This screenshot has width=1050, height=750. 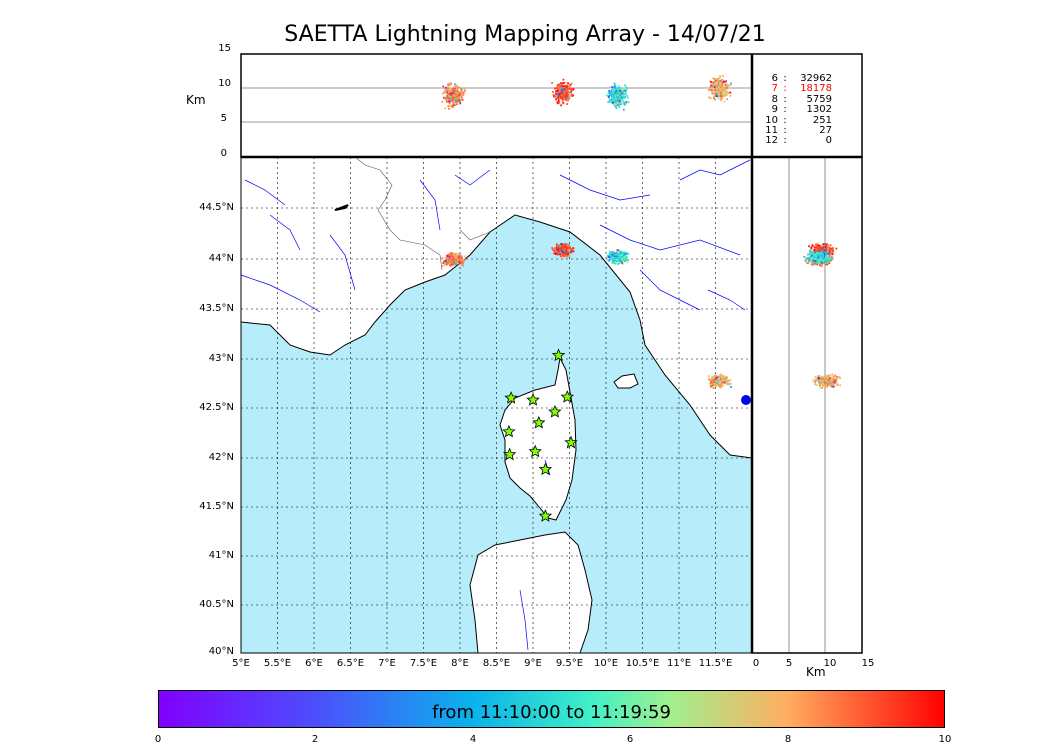 I want to click on alt-x-tick: 10, so click(x=830, y=663).